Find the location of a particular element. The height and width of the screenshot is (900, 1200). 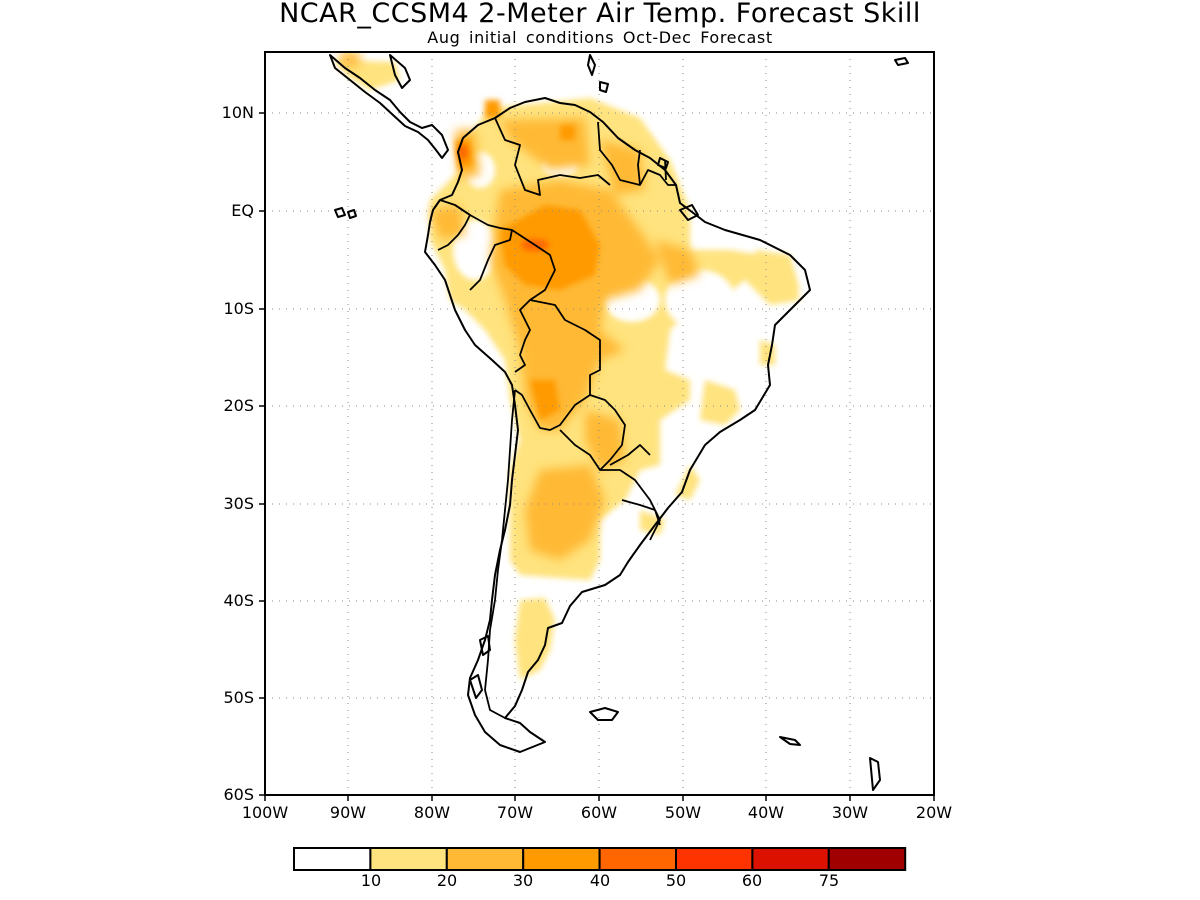

colorbar is located at coordinates (600, 859).